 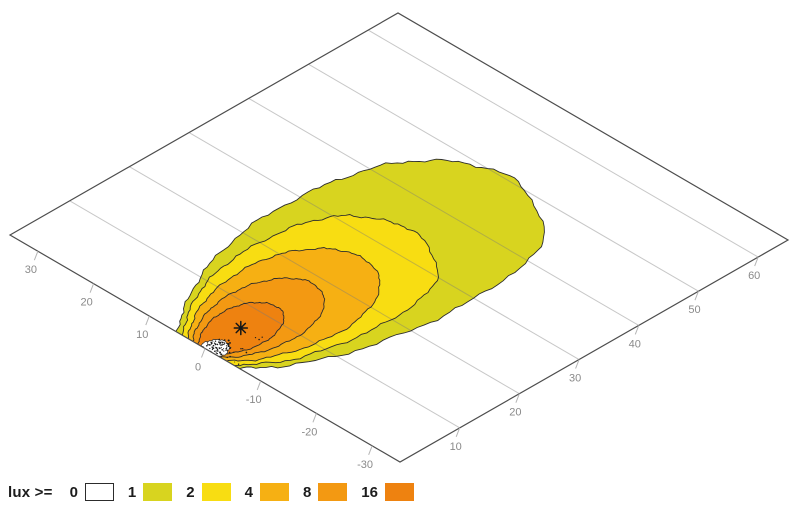 What do you see at coordinates (635, 344) in the screenshot?
I see `tick-label: 40` at bounding box center [635, 344].